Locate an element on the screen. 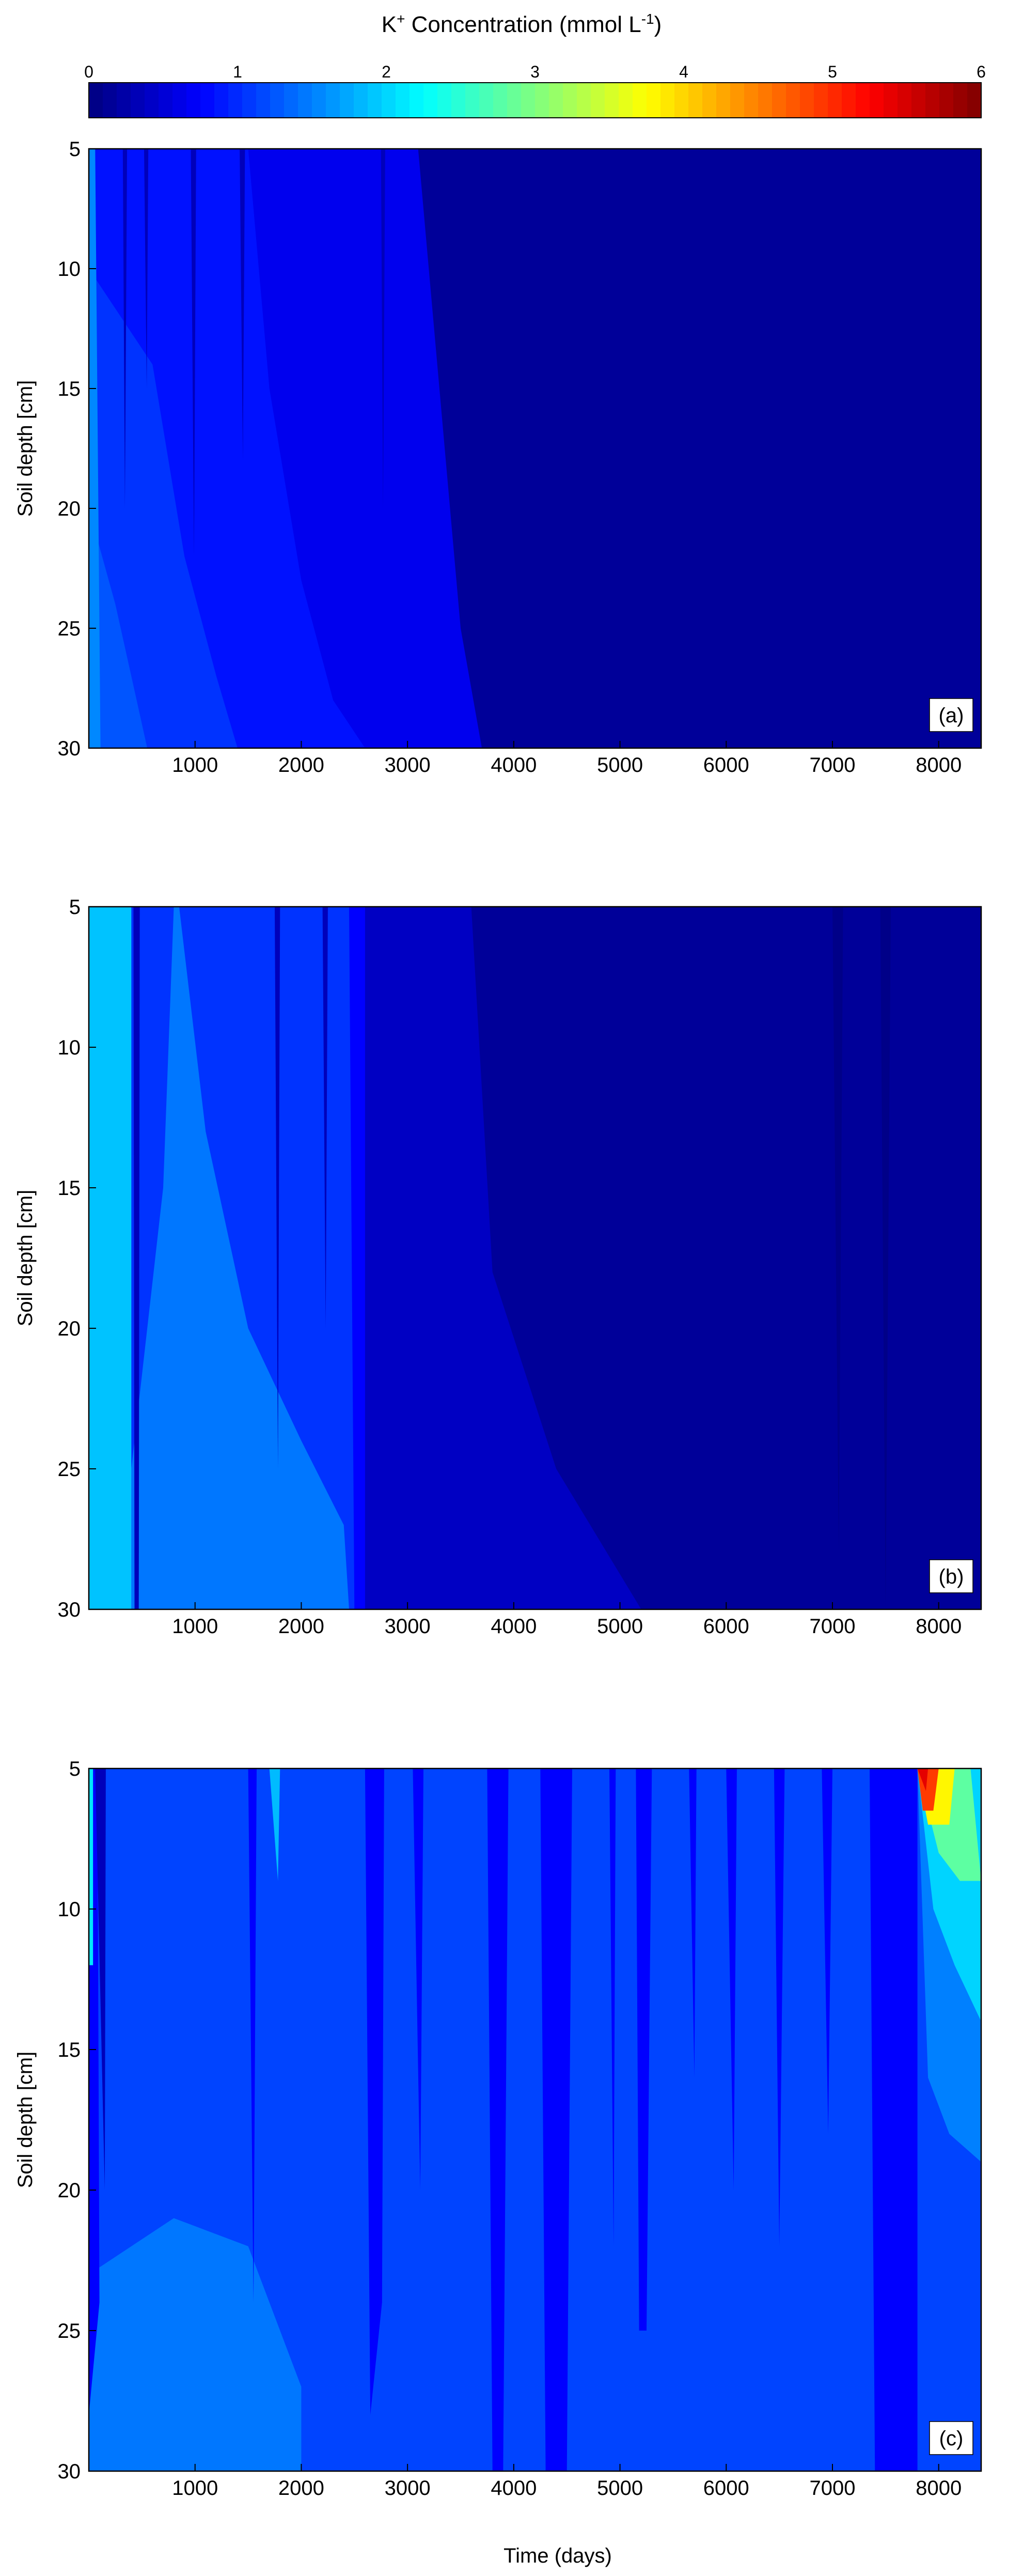  colorbar-tick-label: 0 is located at coordinates (89, 72).